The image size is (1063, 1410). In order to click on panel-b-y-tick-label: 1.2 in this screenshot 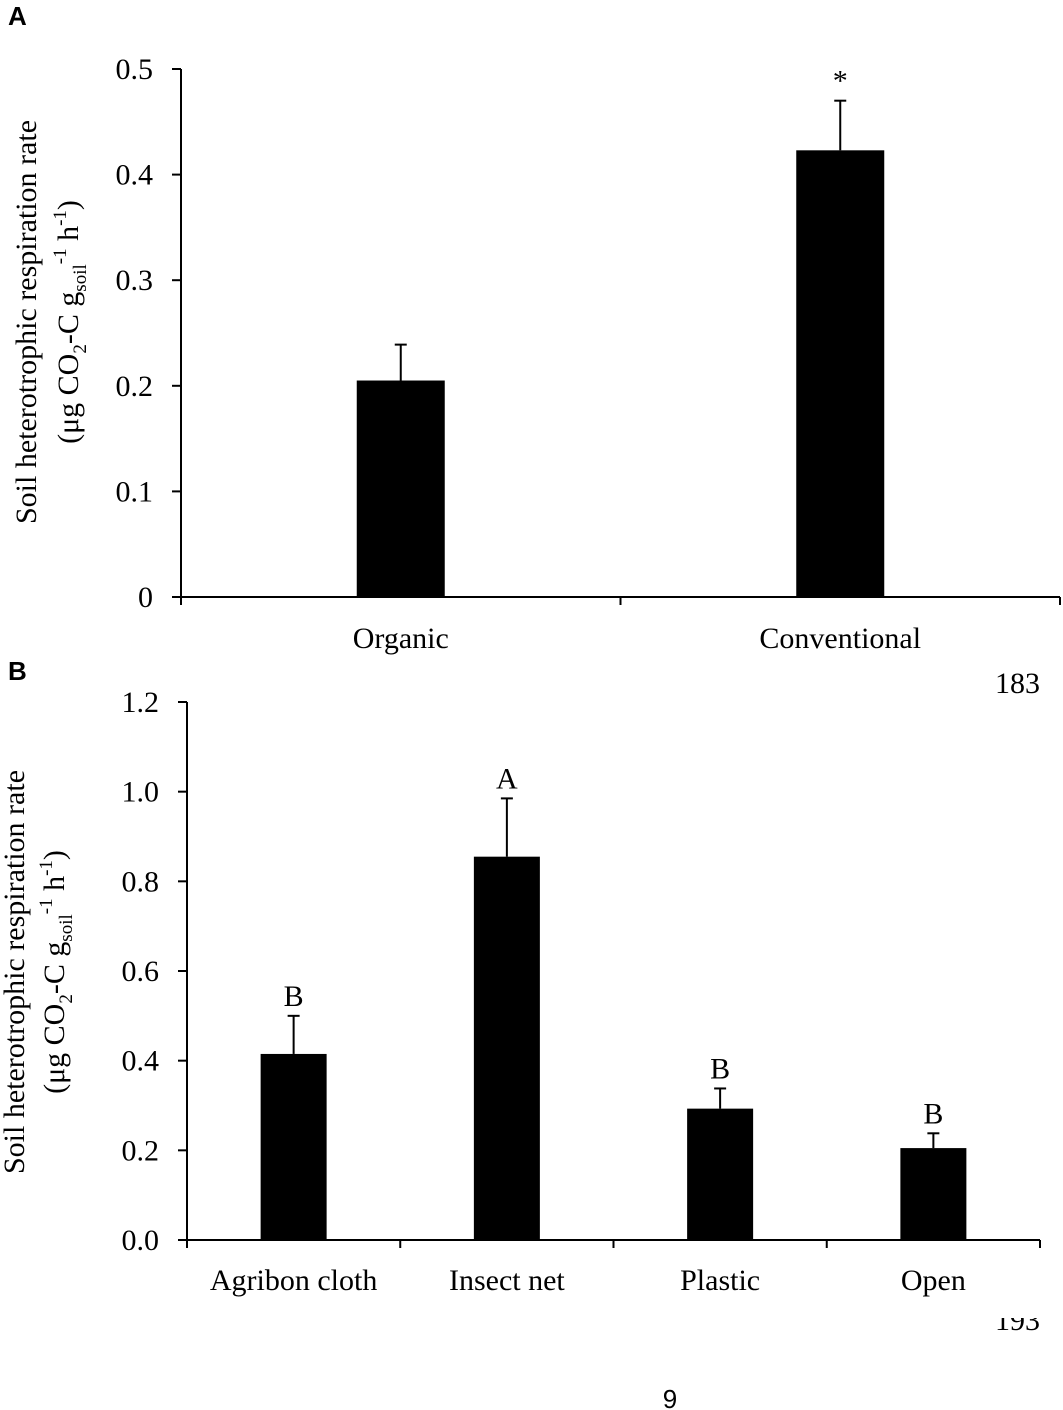, I will do `click(141, 702)`.